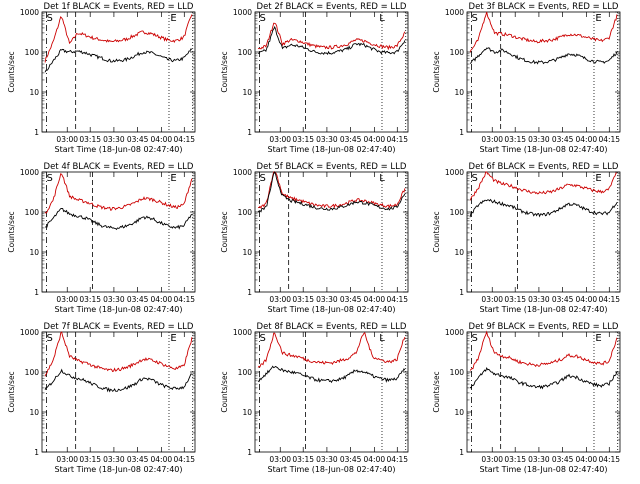 Image resolution: width=640 pixels, height=484 pixels. What do you see at coordinates (544, 7) in the screenshot?
I see `plot-title: Det 3f BLACK = Events, RED = LLD` at bounding box center [544, 7].